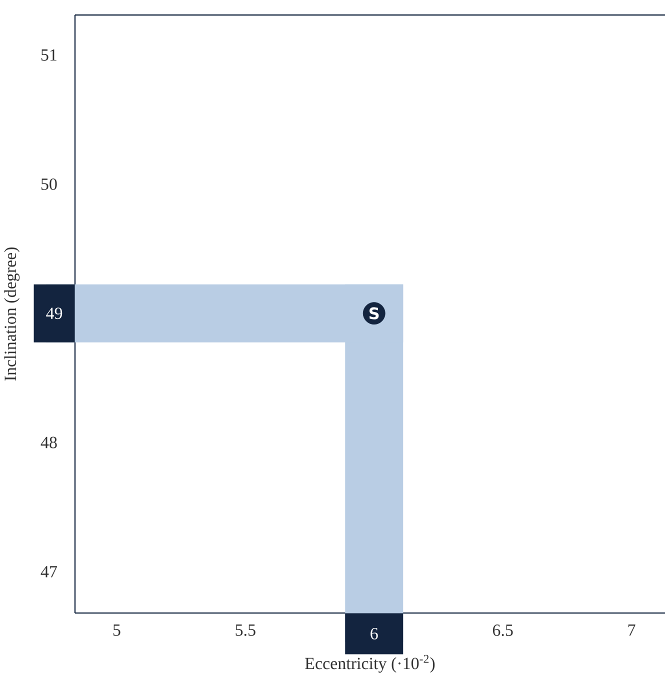 The height and width of the screenshot is (684, 665). Describe the element at coordinates (12, 314) in the screenshot. I see `y-axis-title: Inclination (degree)` at that location.